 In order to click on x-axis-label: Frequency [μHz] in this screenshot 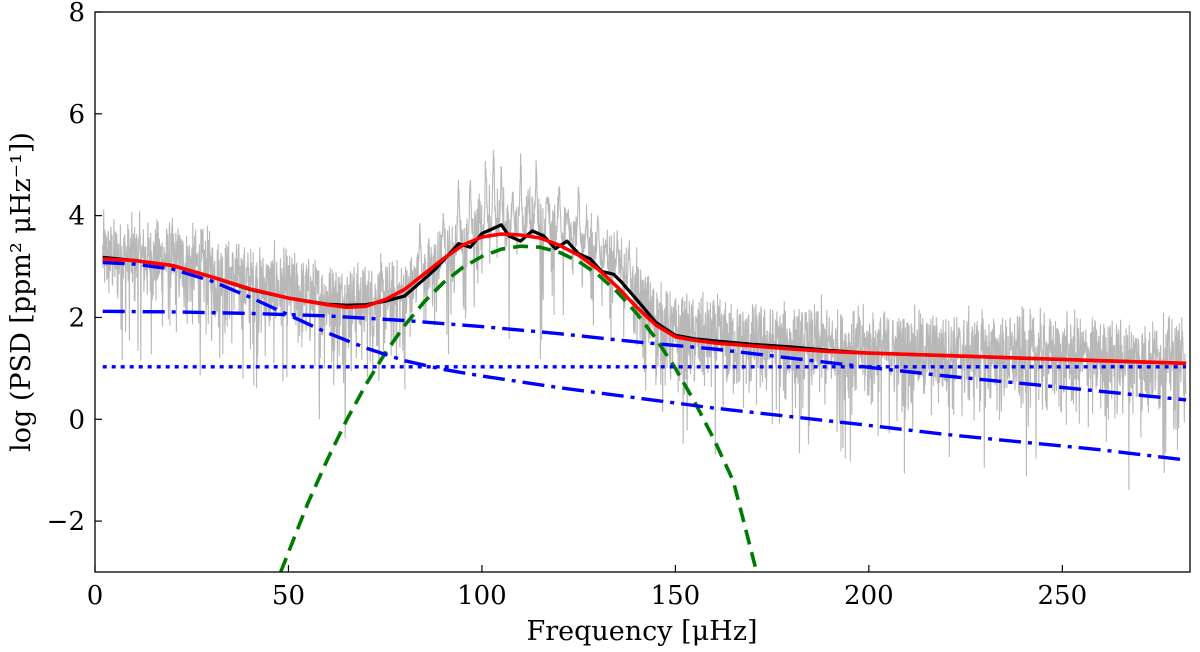, I will do `click(641, 631)`.